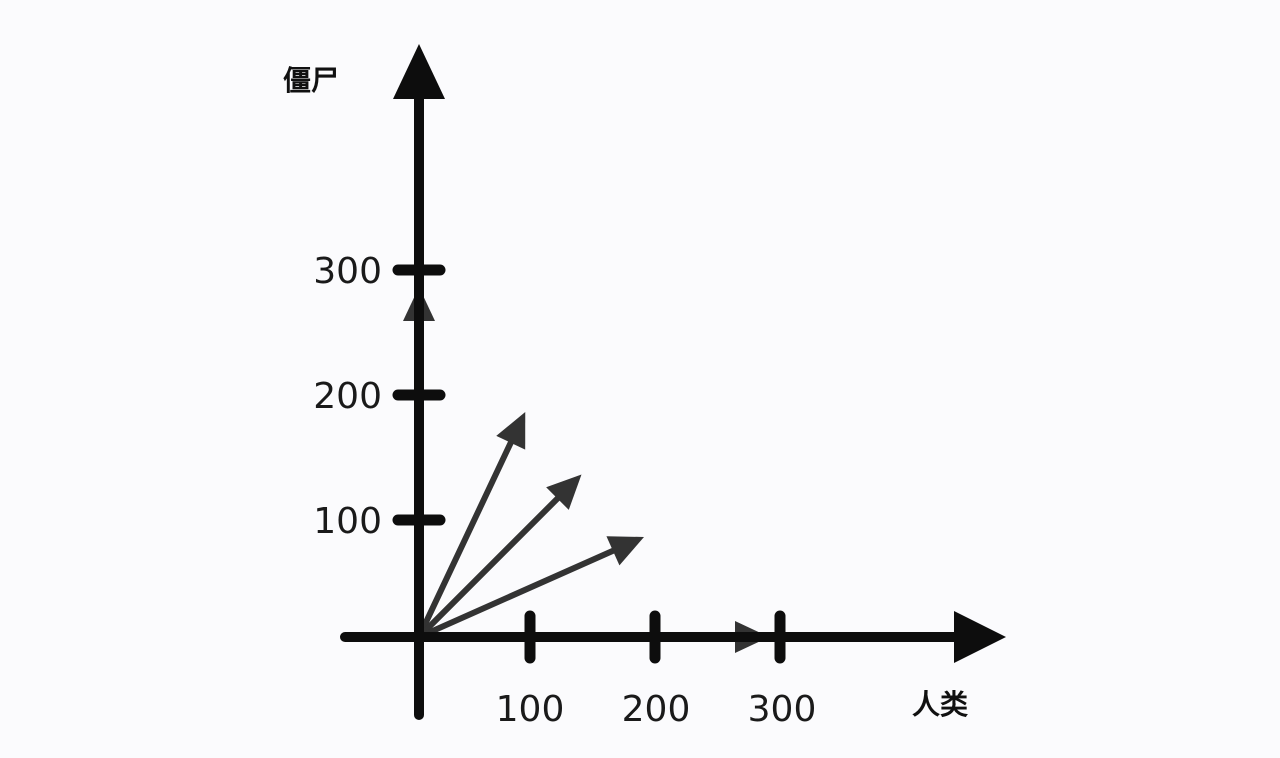 The height and width of the screenshot is (758, 1280). I want to click on x-axis, so click(673, 637).